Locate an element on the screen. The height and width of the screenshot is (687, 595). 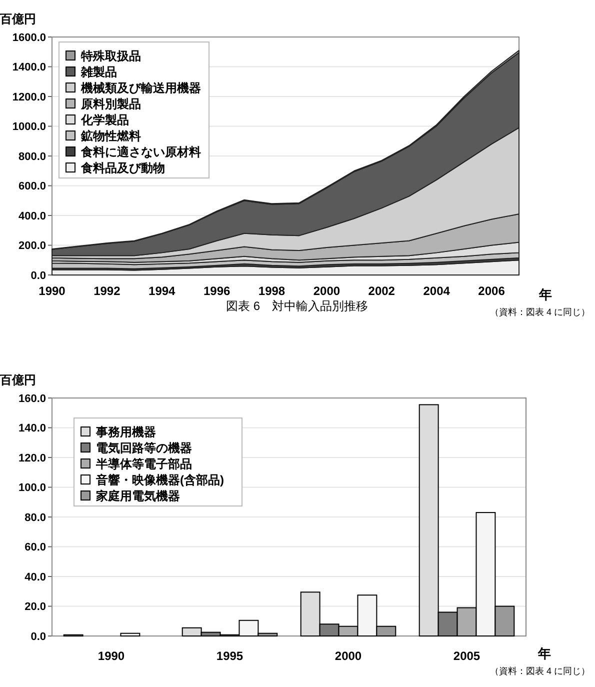
x-tick-label: 2002 is located at coordinates (382, 291).